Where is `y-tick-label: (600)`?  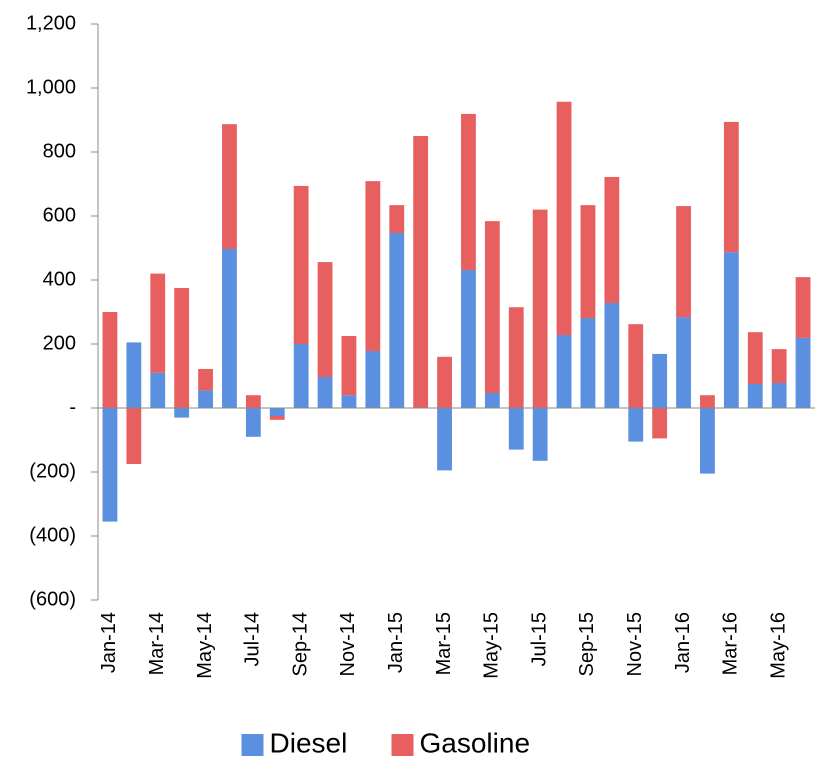
y-tick-label: (600) is located at coordinates (52, 599).